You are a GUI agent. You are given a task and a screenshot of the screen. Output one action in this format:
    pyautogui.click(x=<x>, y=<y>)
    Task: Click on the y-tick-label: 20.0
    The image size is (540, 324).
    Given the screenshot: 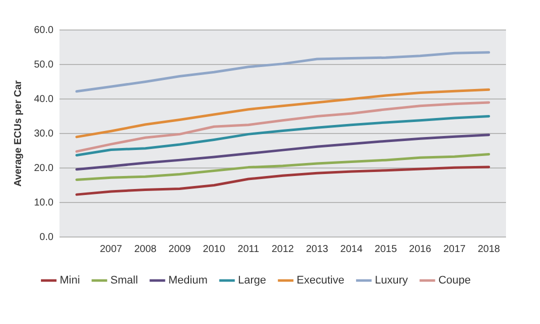 What is the action you would take?
    pyautogui.click(x=44, y=168)
    